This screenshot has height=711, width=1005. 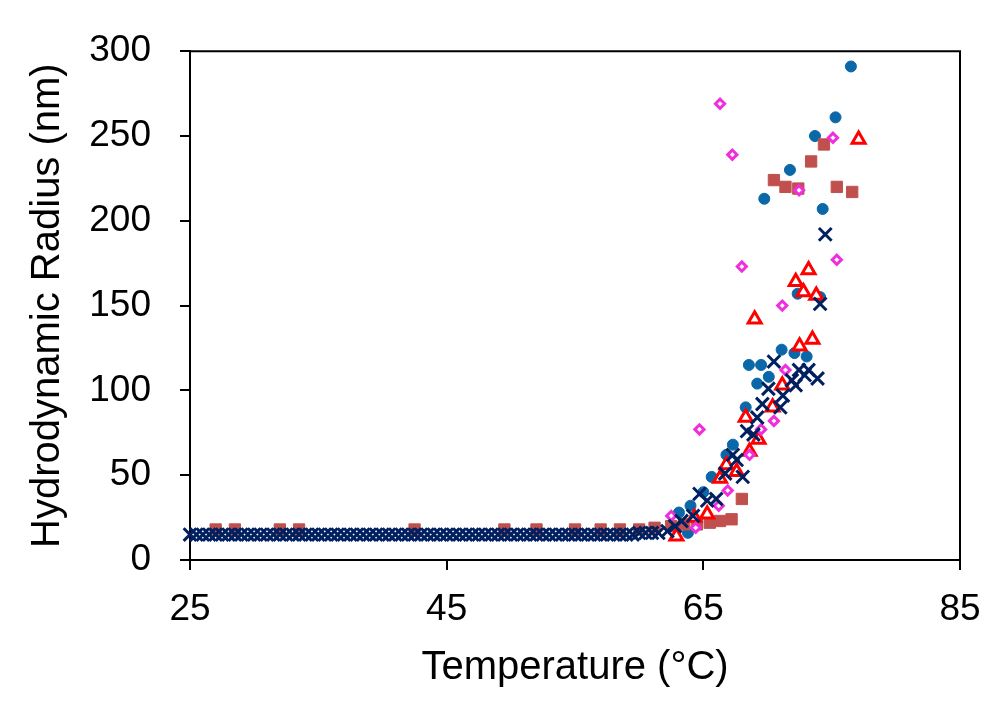 What do you see at coordinates (140, 558) in the screenshot?
I see `y-tick-label: 0` at bounding box center [140, 558].